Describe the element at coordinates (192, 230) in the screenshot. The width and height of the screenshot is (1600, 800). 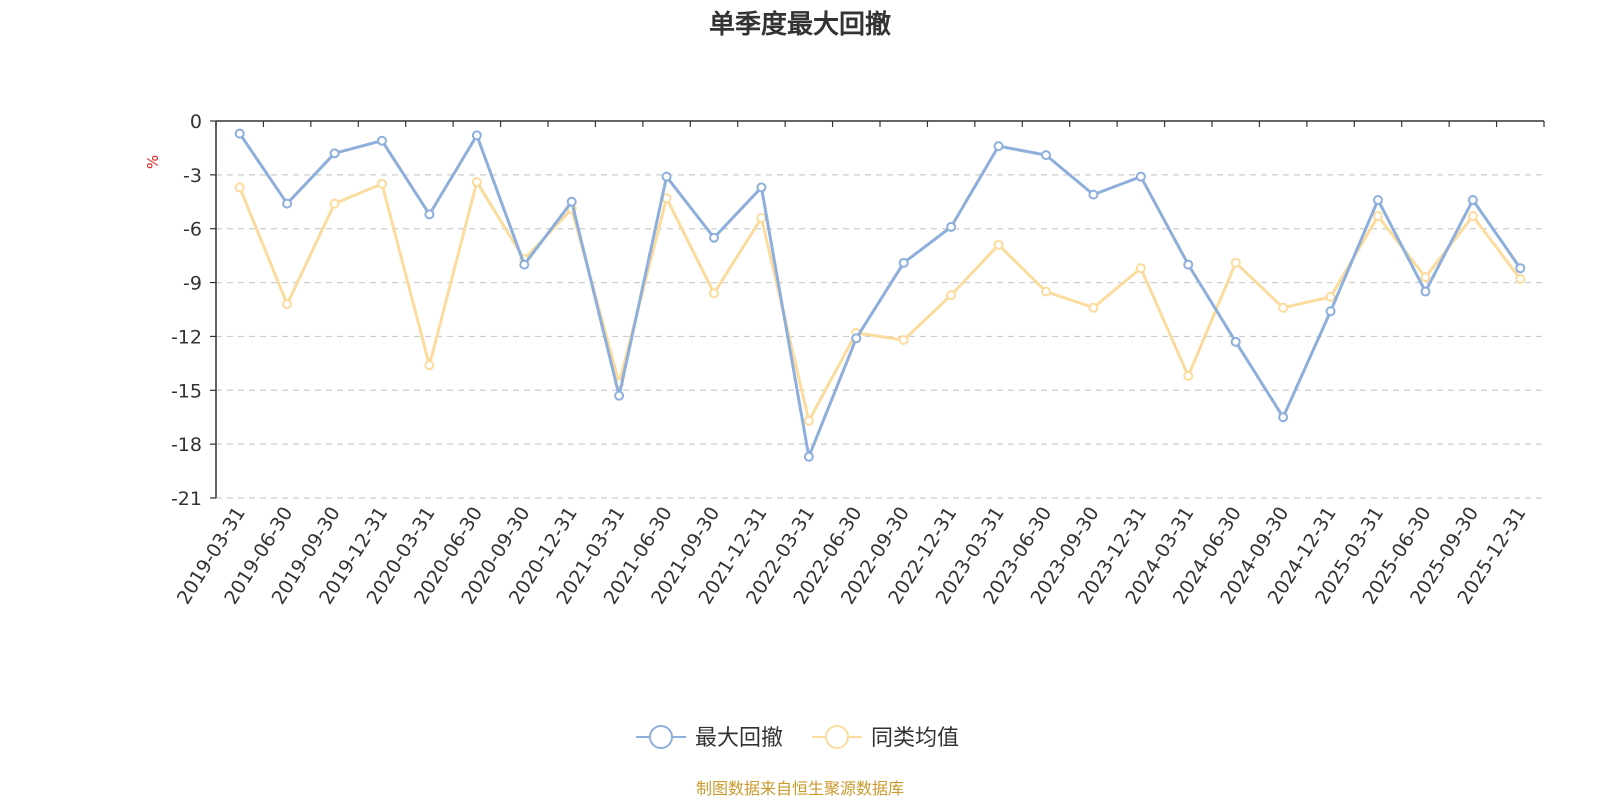
I see `y-tick-label: -6` at that location.